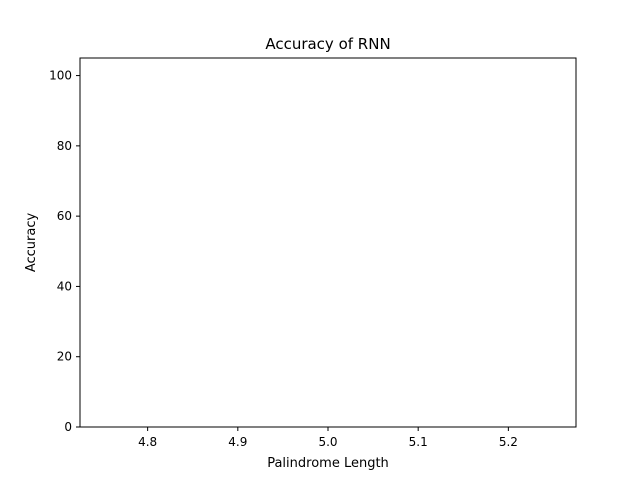  What do you see at coordinates (418, 442) in the screenshot?
I see `x-tick-label: 5.1` at bounding box center [418, 442].